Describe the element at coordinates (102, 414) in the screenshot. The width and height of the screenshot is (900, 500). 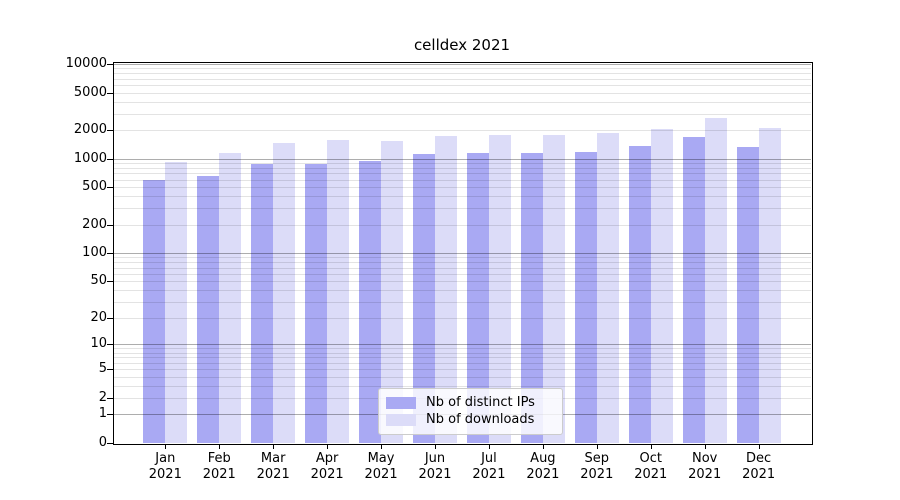
I see `y-tick-label: 1` at that location.